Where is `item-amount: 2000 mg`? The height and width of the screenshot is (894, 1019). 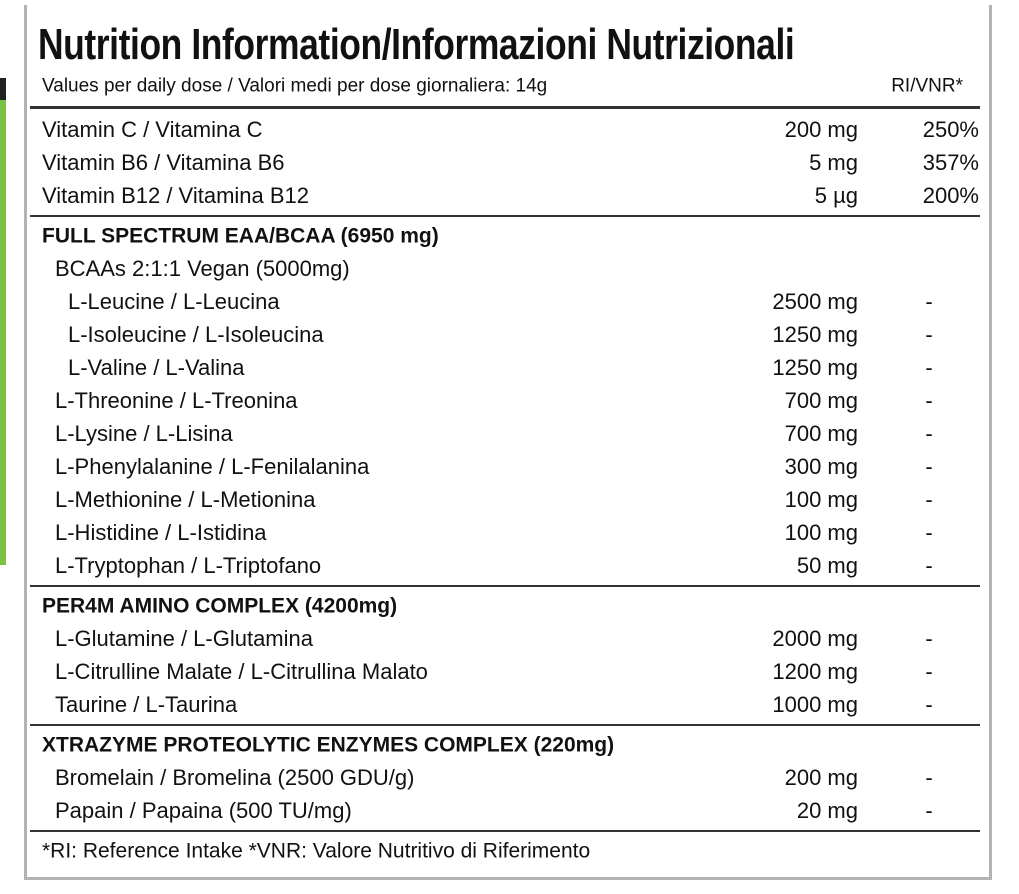 item-amount: 2000 mg is located at coordinates (815, 638).